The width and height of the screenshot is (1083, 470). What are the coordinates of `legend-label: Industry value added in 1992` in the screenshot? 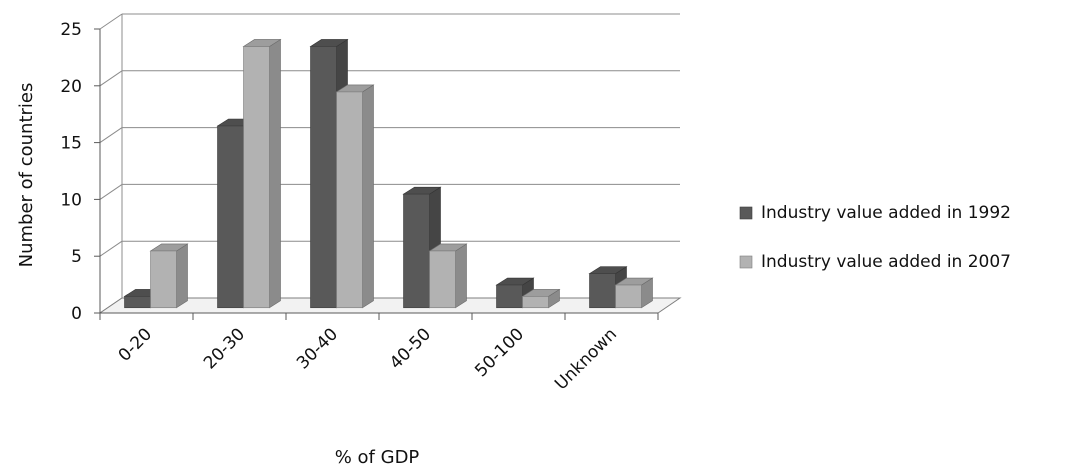 It's located at (886, 213).